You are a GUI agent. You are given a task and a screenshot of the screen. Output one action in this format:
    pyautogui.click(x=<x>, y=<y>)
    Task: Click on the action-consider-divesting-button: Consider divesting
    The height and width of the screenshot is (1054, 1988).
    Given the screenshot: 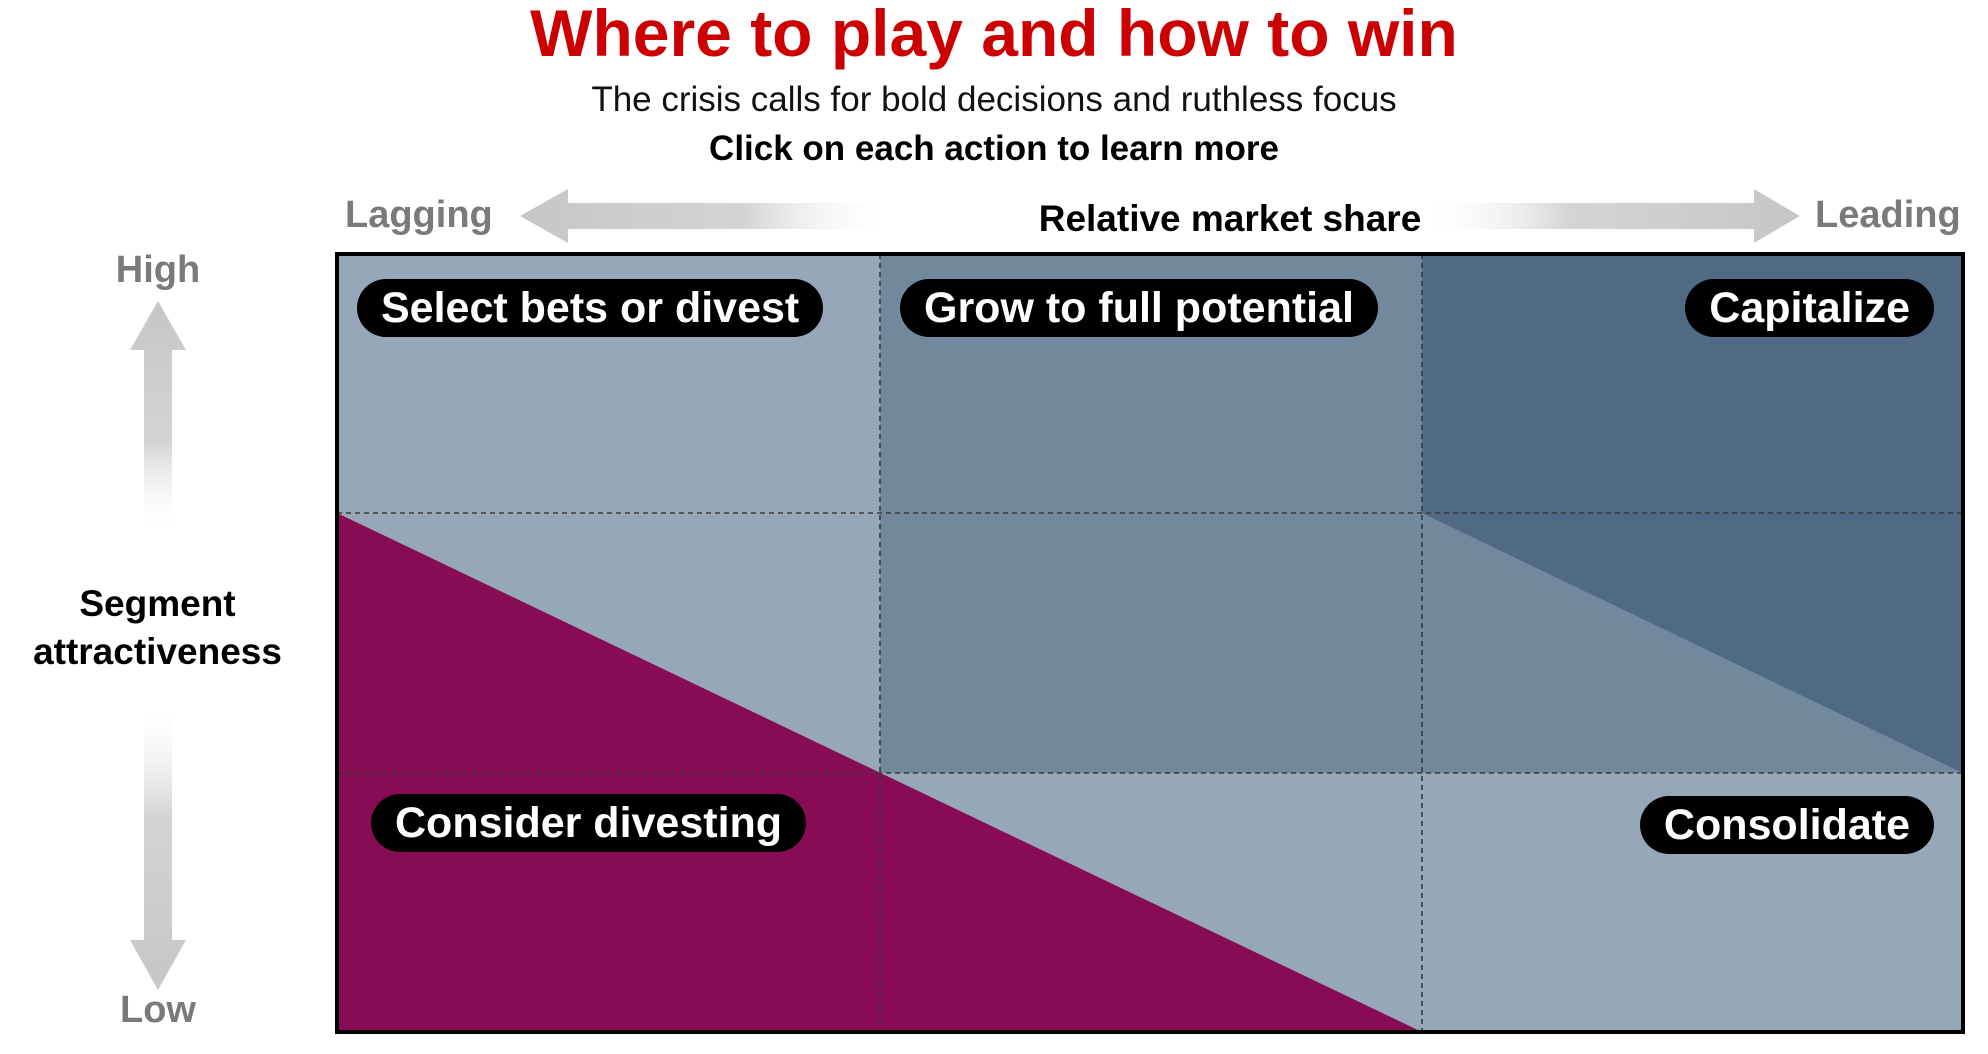 What is the action you would take?
    pyautogui.click(x=589, y=823)
    